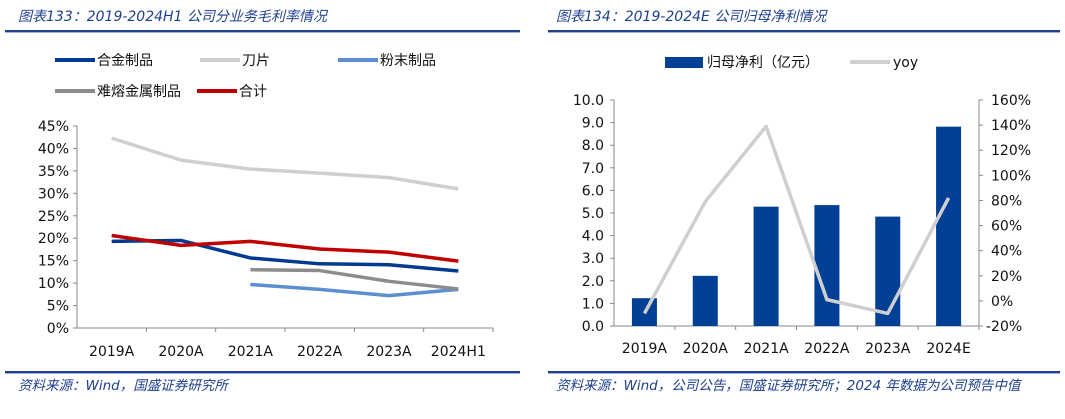 The width and height of the screenshot is (1065, 419). I want to click on y-tick-label: 40%, so click(53, 149).